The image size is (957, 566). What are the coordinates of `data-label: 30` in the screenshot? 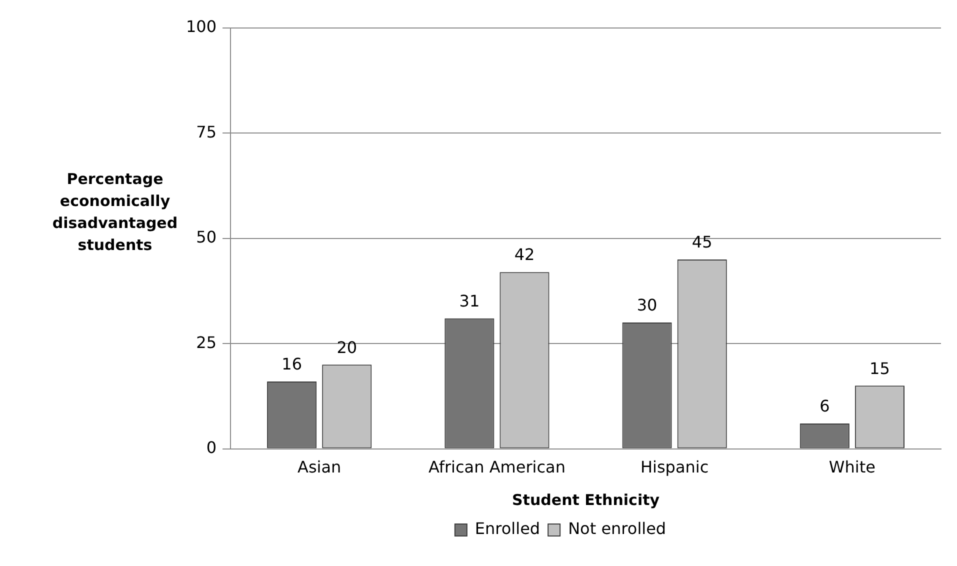 It's located at (647, 305).